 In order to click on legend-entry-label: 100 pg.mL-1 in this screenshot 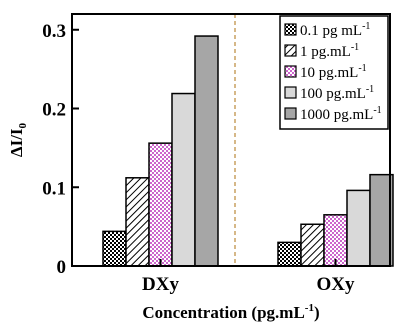, I will do `click(337, 93)`.